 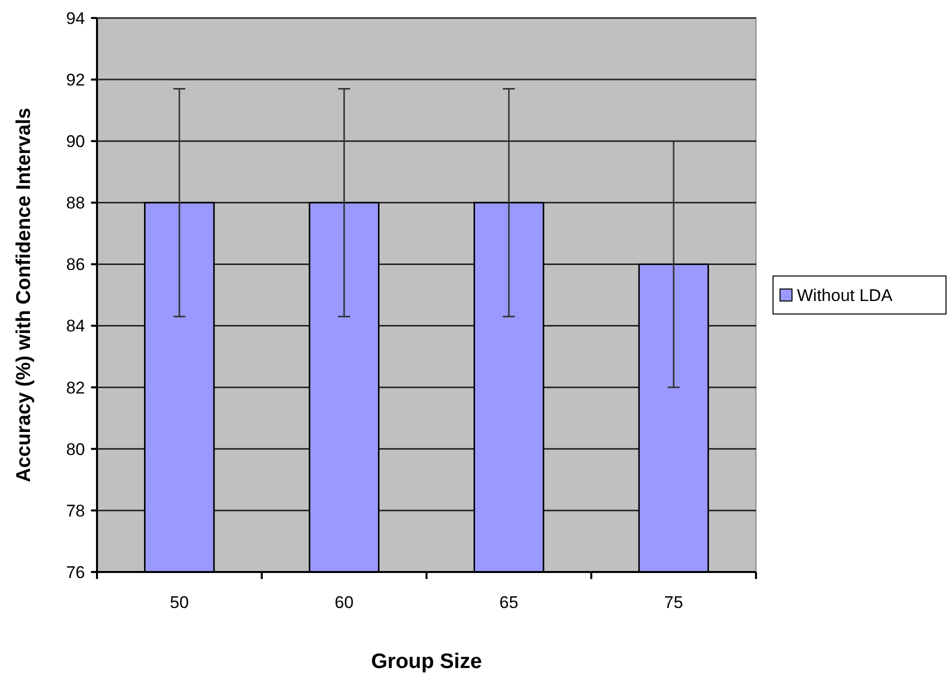 What do you see at coordinates (75, 80) in the screenshot?
I see `y-tick-label: 92` at bounding box center [75, 80].